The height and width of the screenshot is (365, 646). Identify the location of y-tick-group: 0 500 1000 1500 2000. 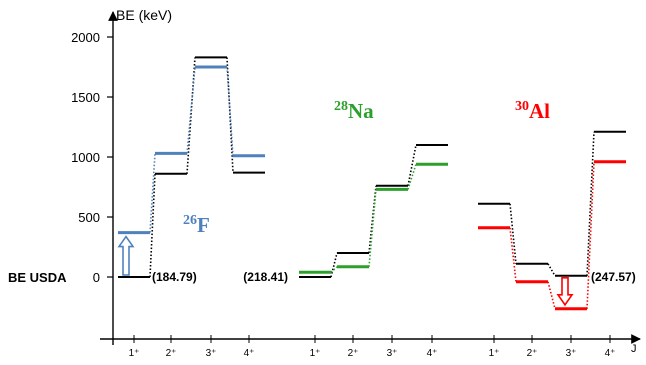
(92, 157).